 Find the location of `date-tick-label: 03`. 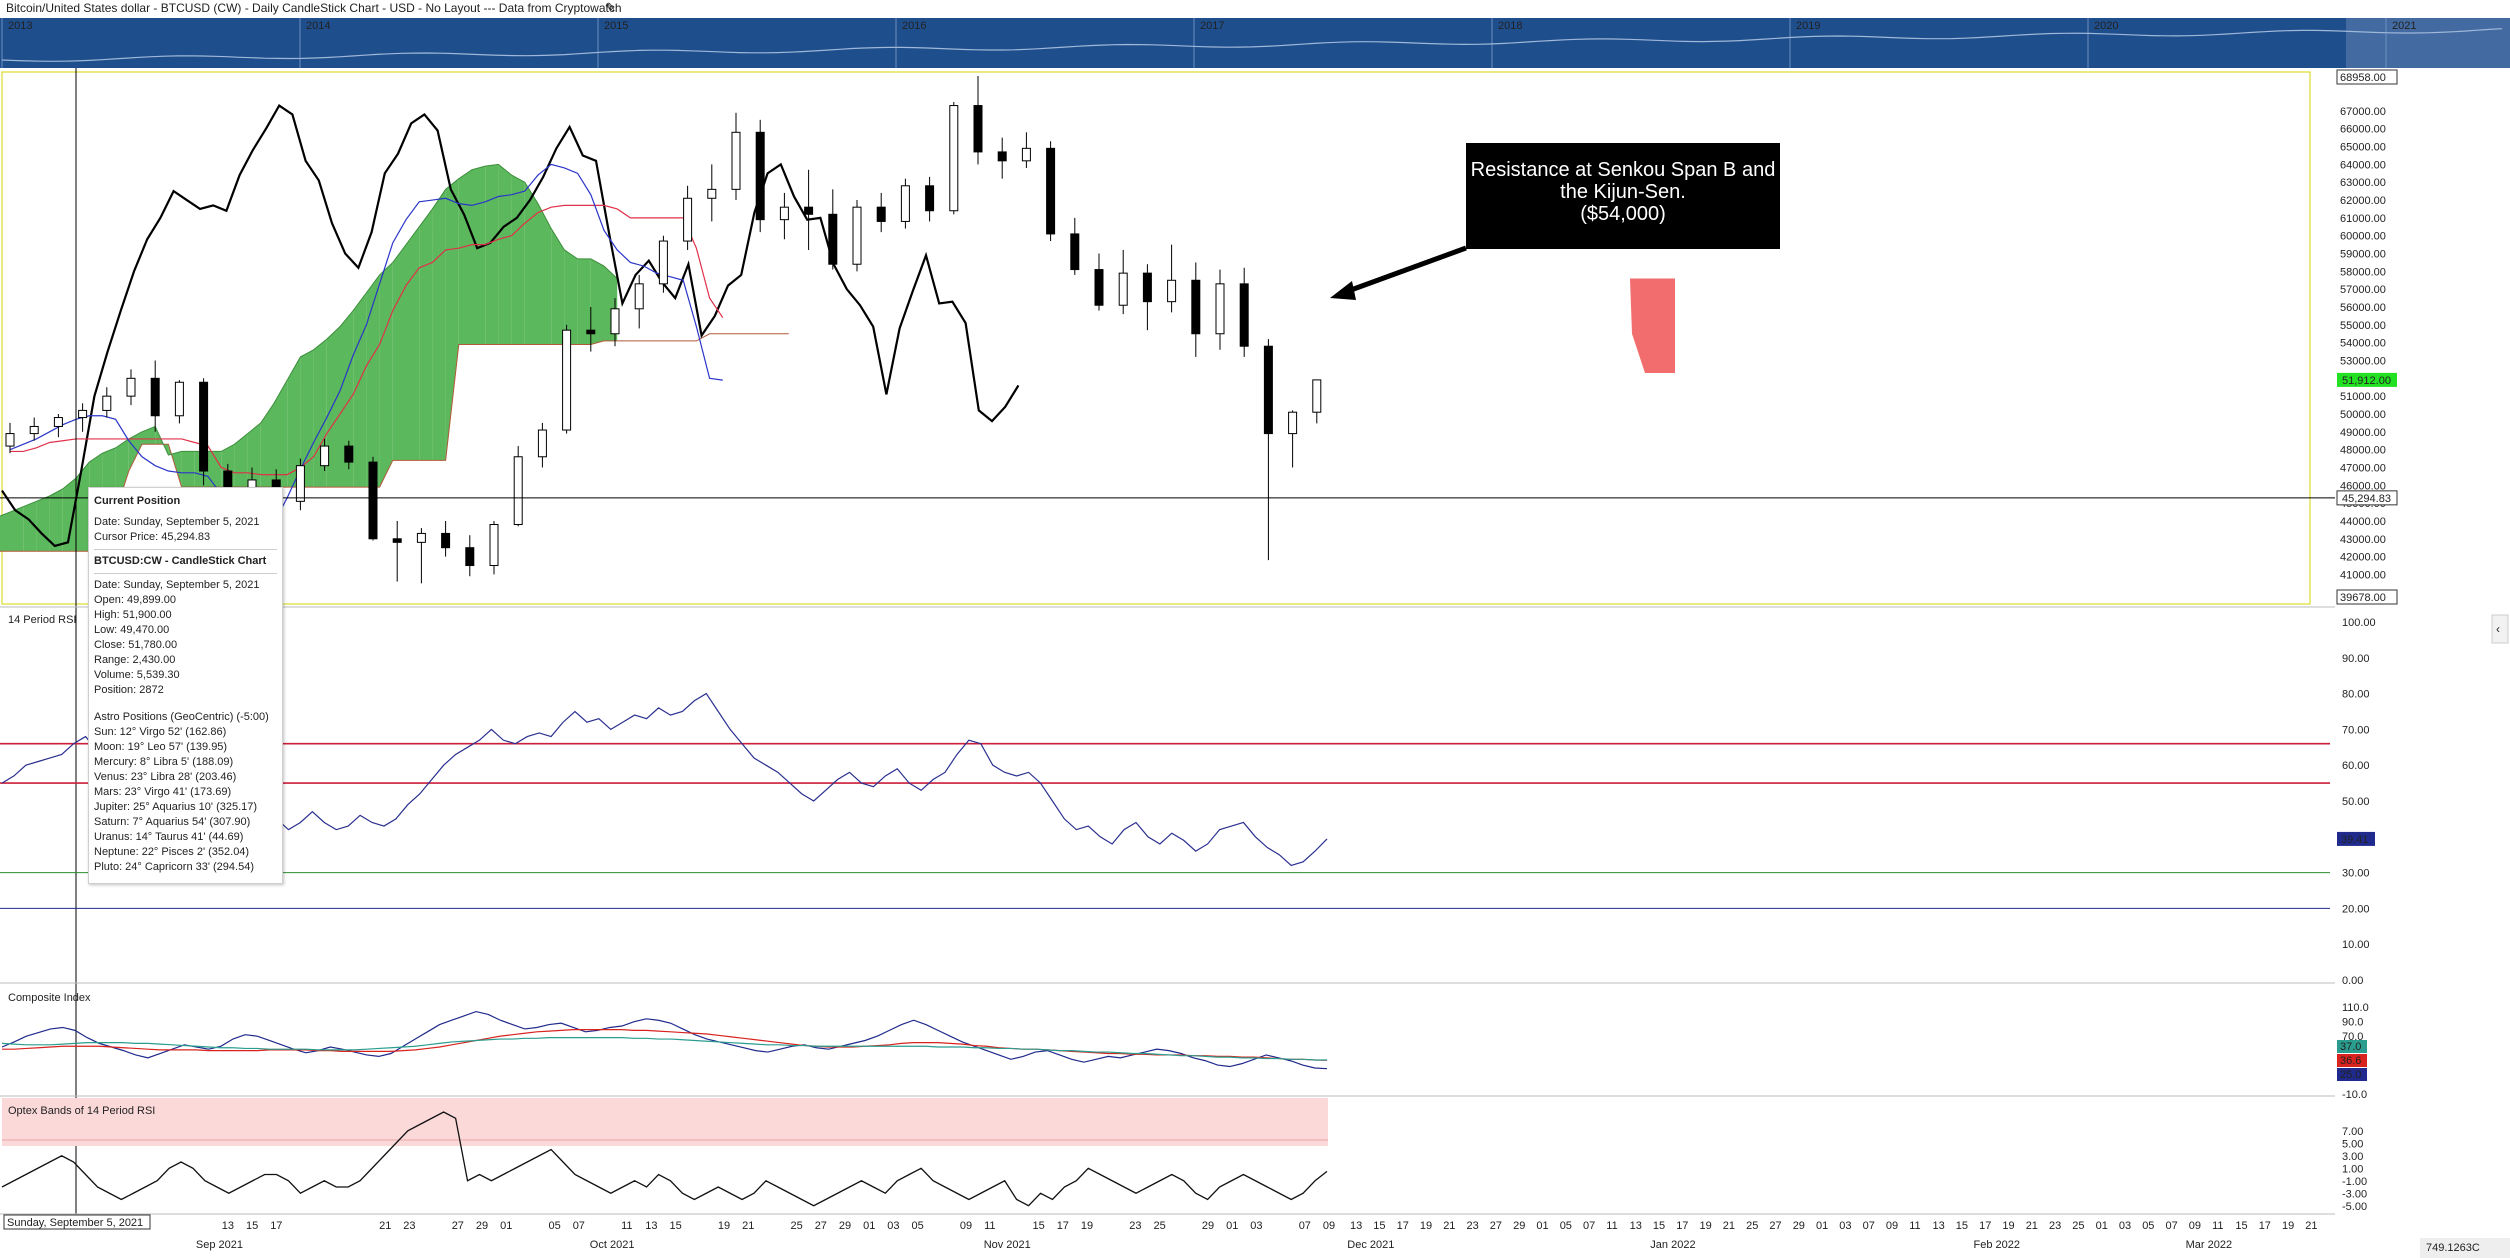

date-tick-label: 03 is located at coordinates (893, 1226).